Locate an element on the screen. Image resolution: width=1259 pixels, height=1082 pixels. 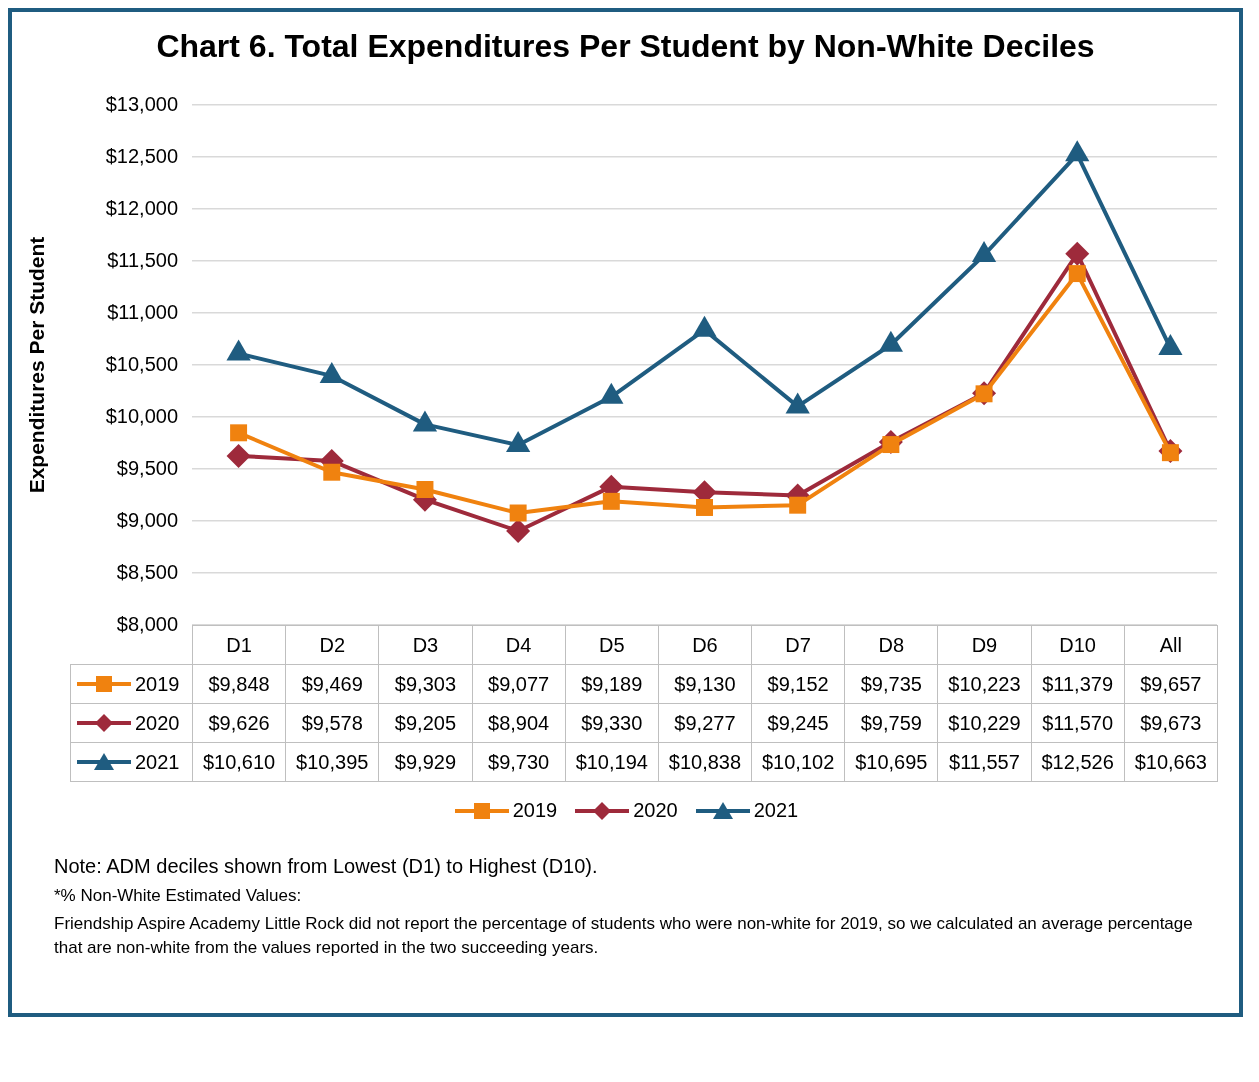
chart-title: Chart 6. Total Expenditures Per Student by Non-White Deciles is located at coordinates (625, 46).